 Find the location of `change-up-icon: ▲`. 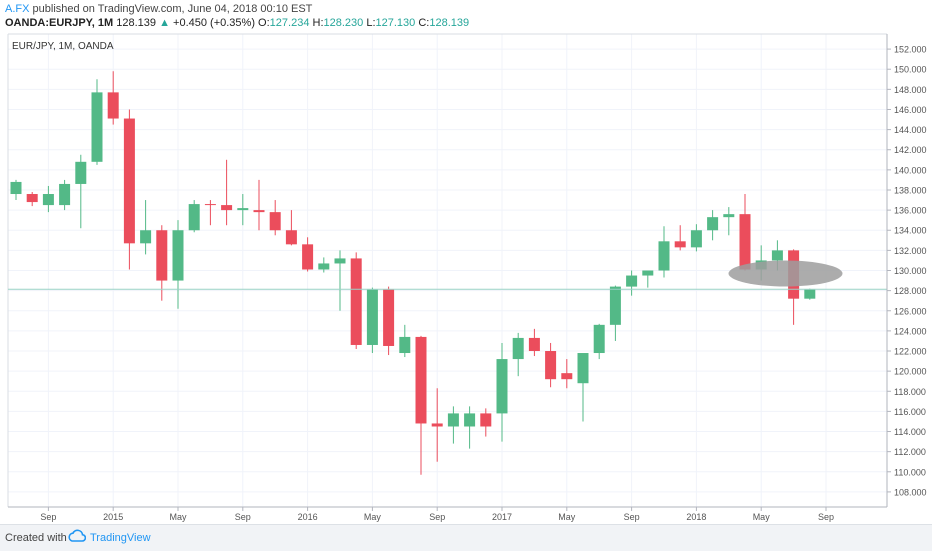

change-up-icon: ▲ is located at coordinates (164, 23).